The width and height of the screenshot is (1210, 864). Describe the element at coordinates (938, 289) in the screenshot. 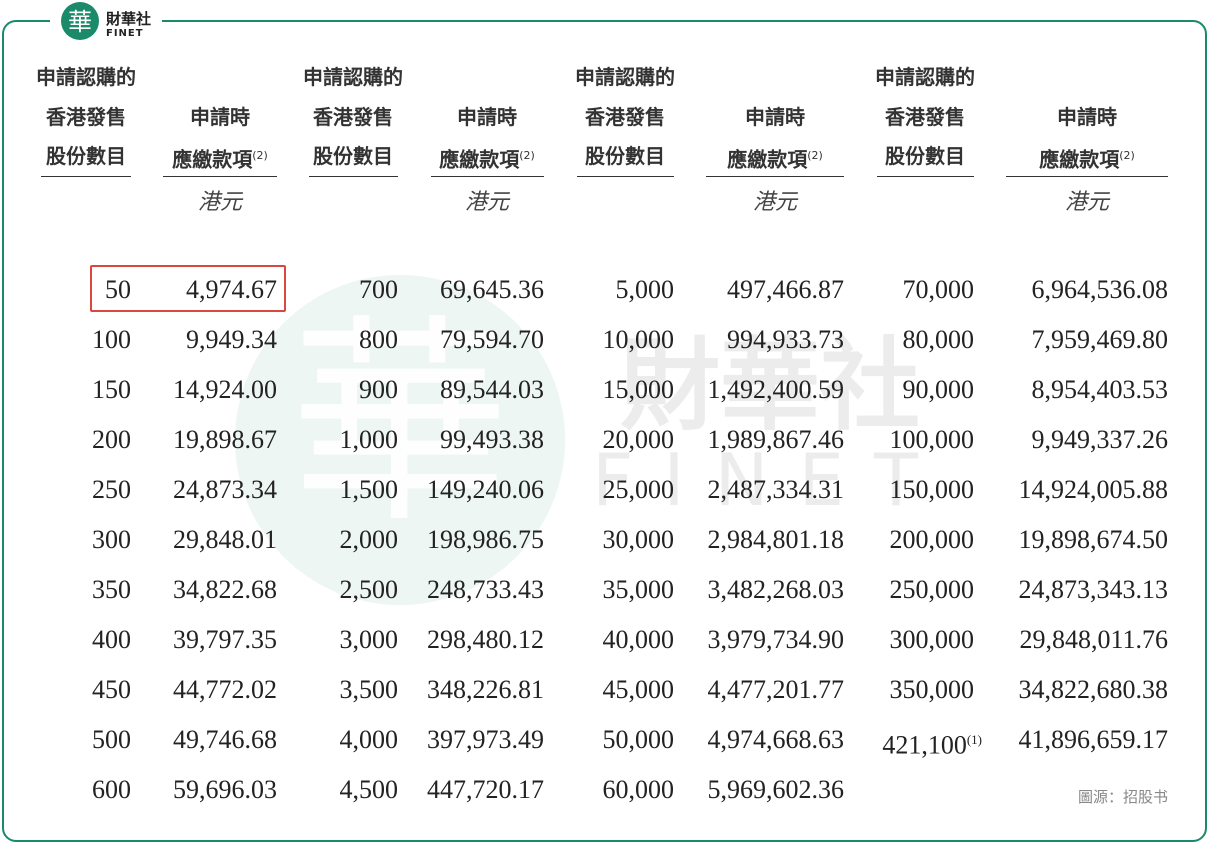

I see `table-cell: 70,000` at that location.